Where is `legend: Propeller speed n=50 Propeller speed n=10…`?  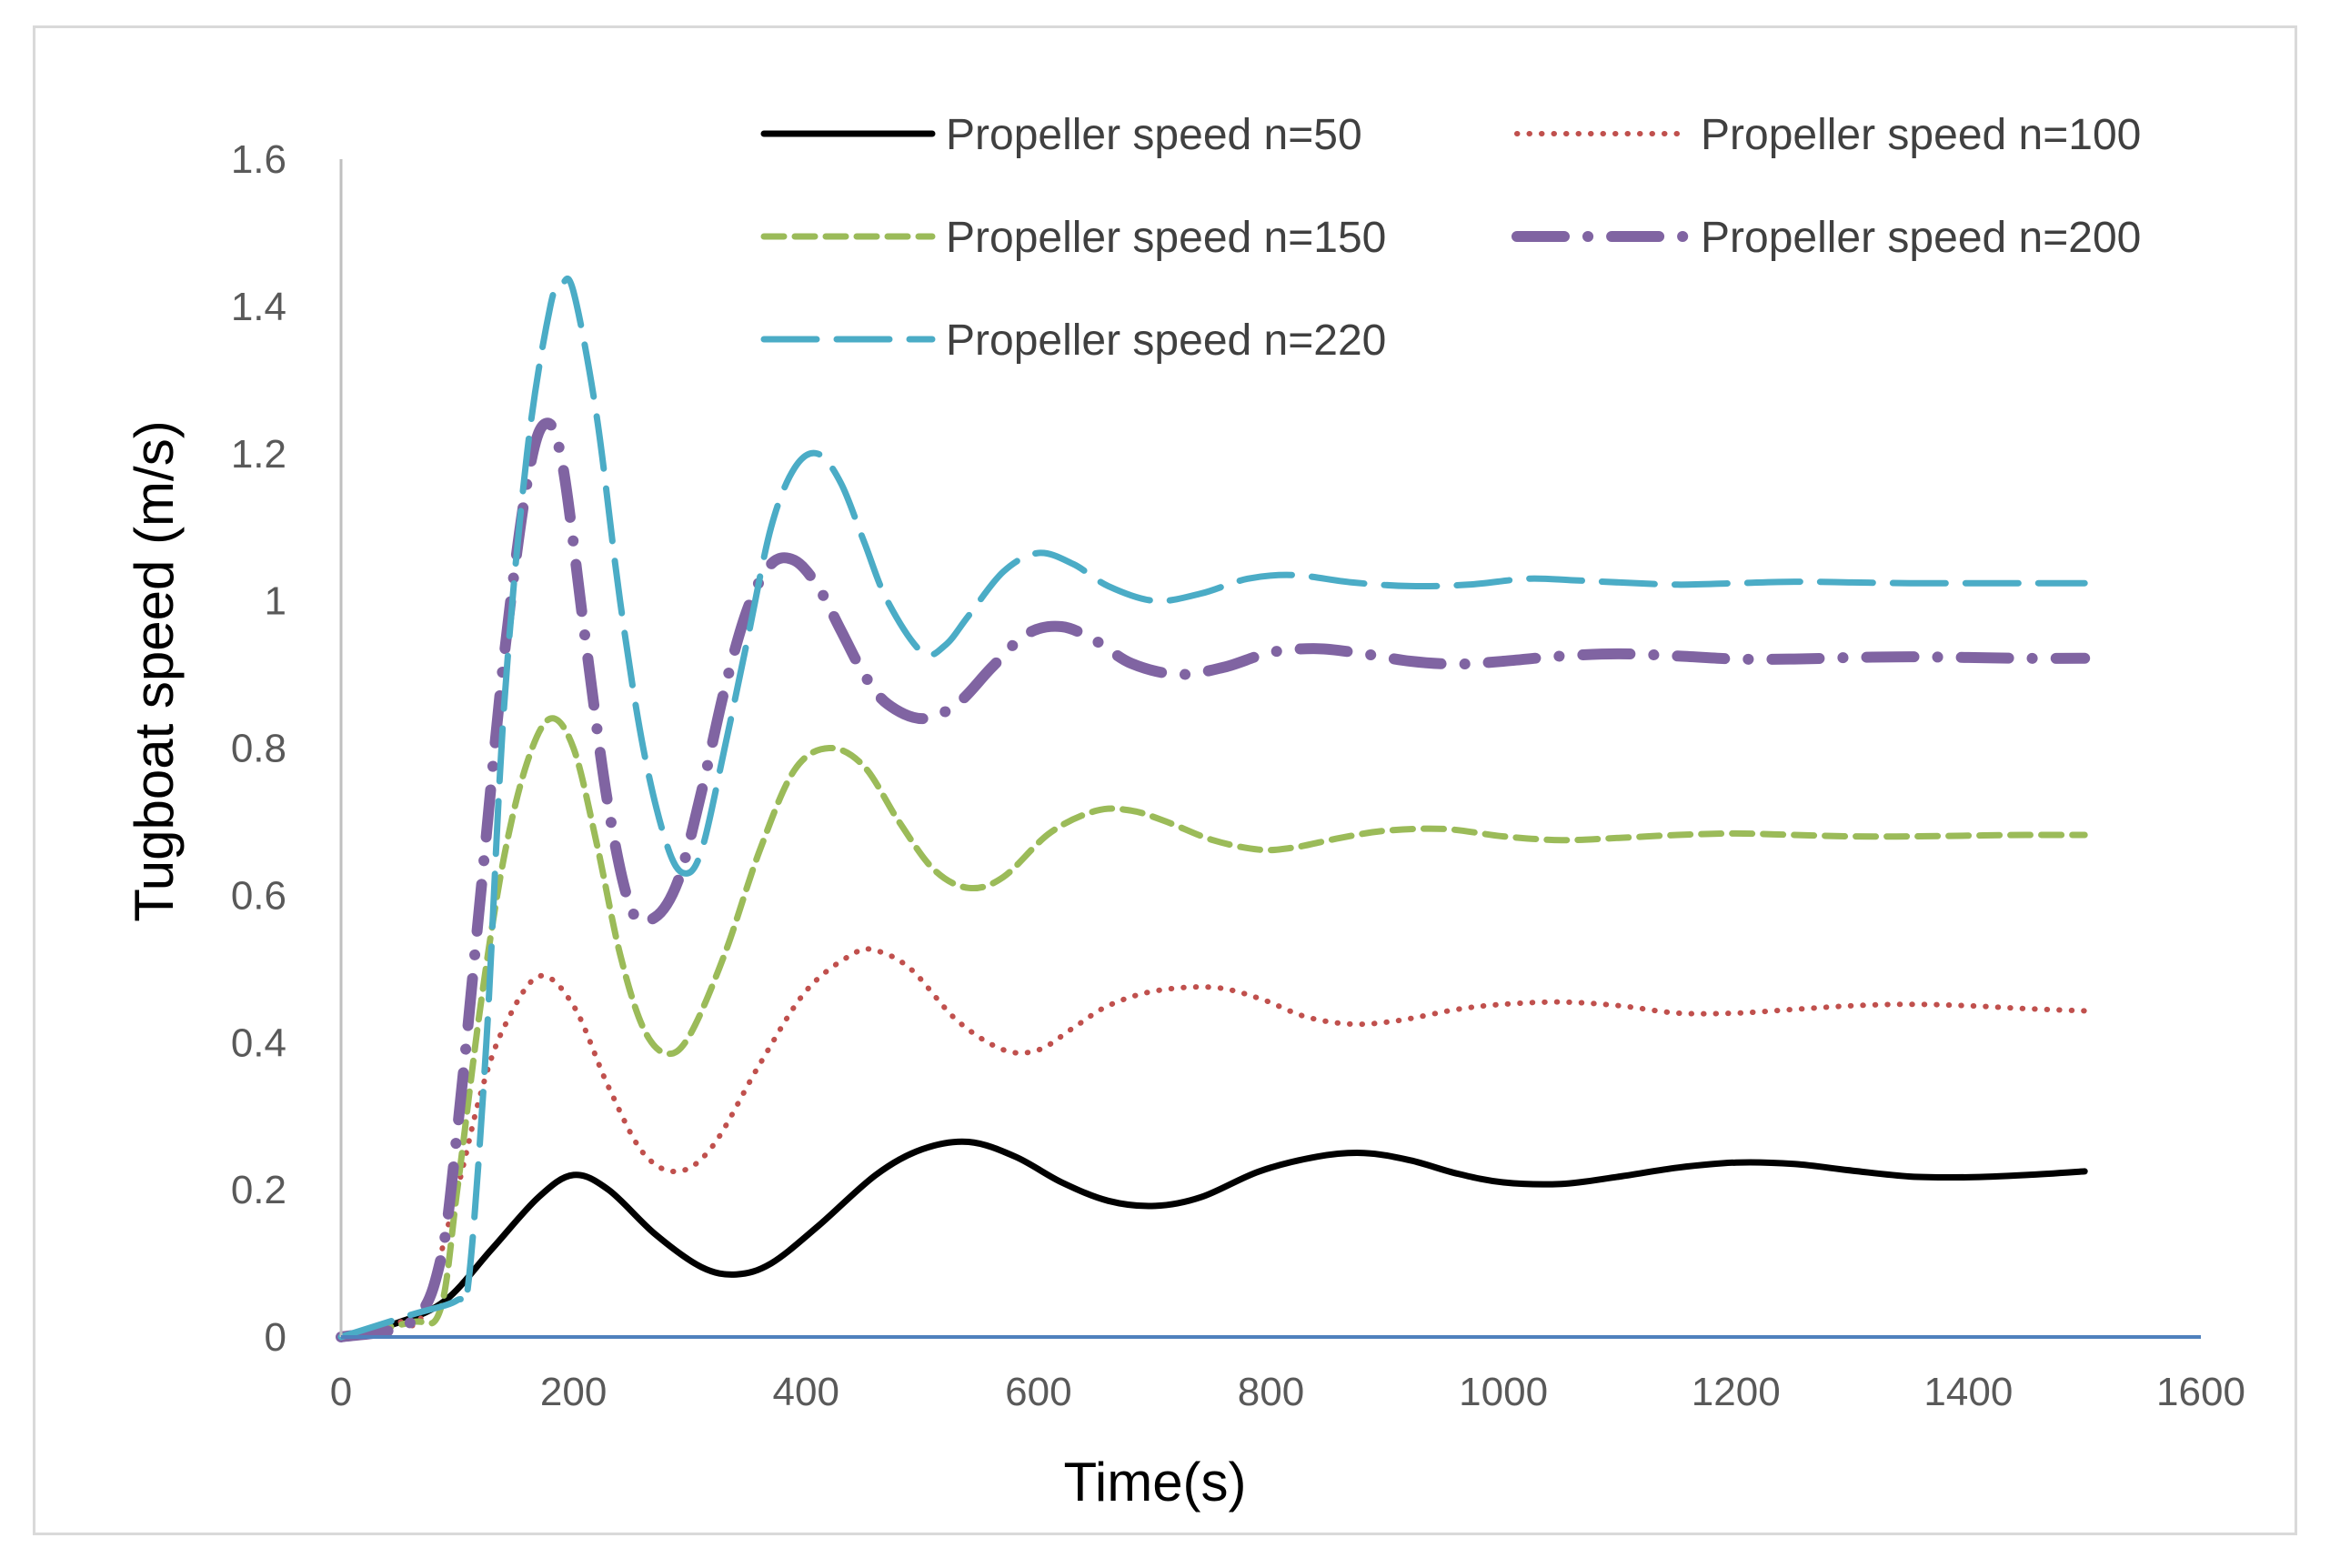
legend: Propeller speed n=50 Propeller speed n=10… is located at coordinates (1451, 238).